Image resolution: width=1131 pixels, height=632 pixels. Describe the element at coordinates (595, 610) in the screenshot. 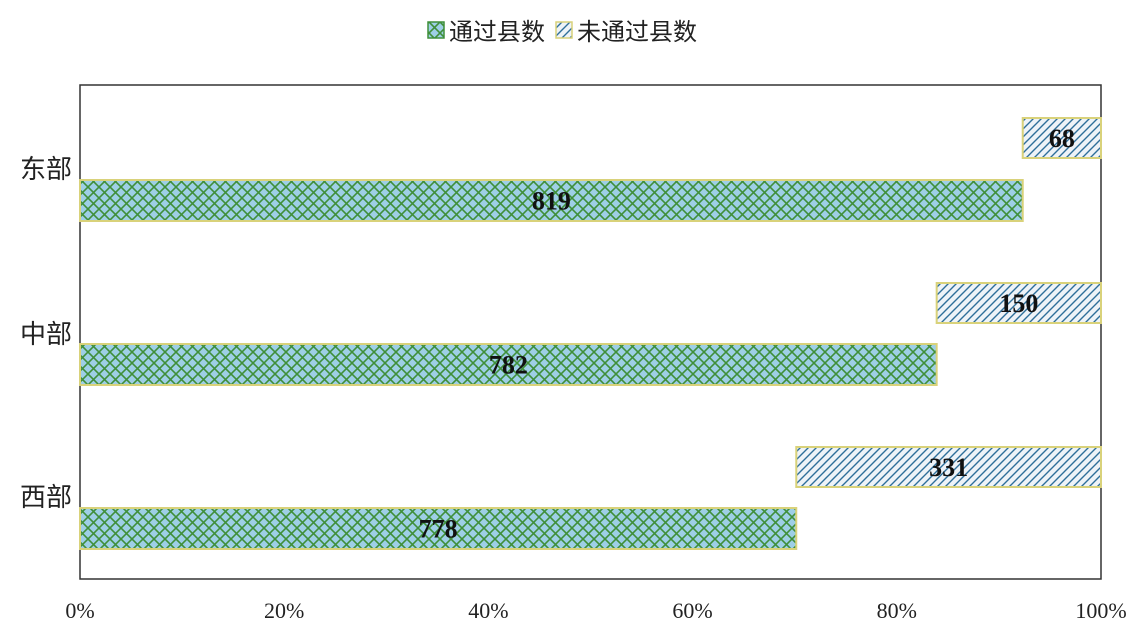

I see `value-axis: 0% 20% 40% 60% 80% 100%` at that location.